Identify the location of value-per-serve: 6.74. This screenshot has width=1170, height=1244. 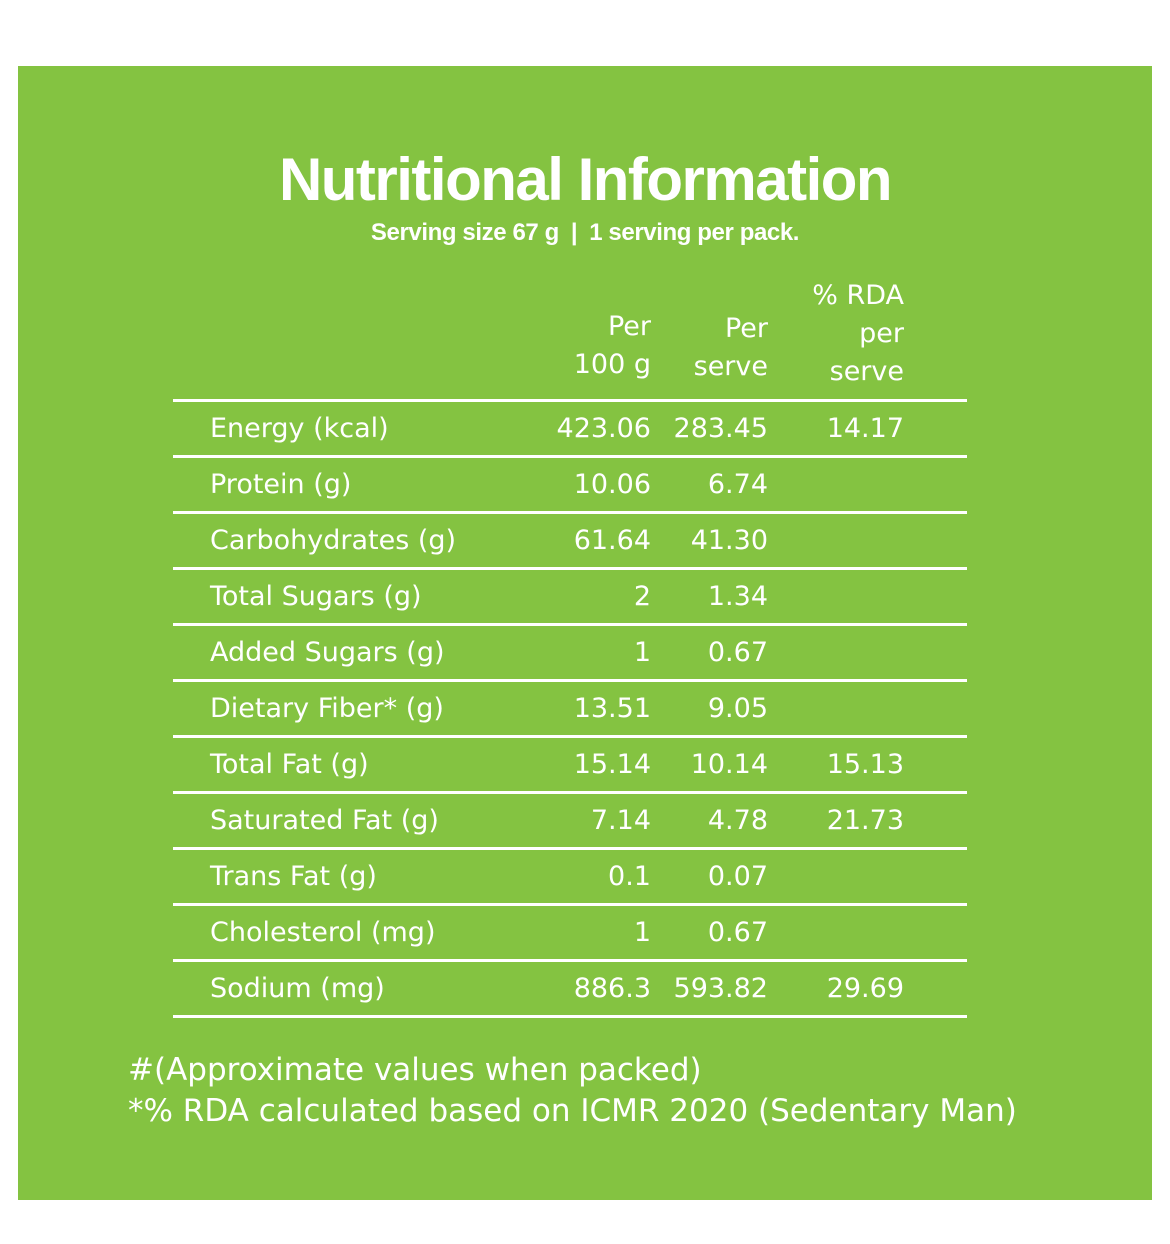
(737, 484).